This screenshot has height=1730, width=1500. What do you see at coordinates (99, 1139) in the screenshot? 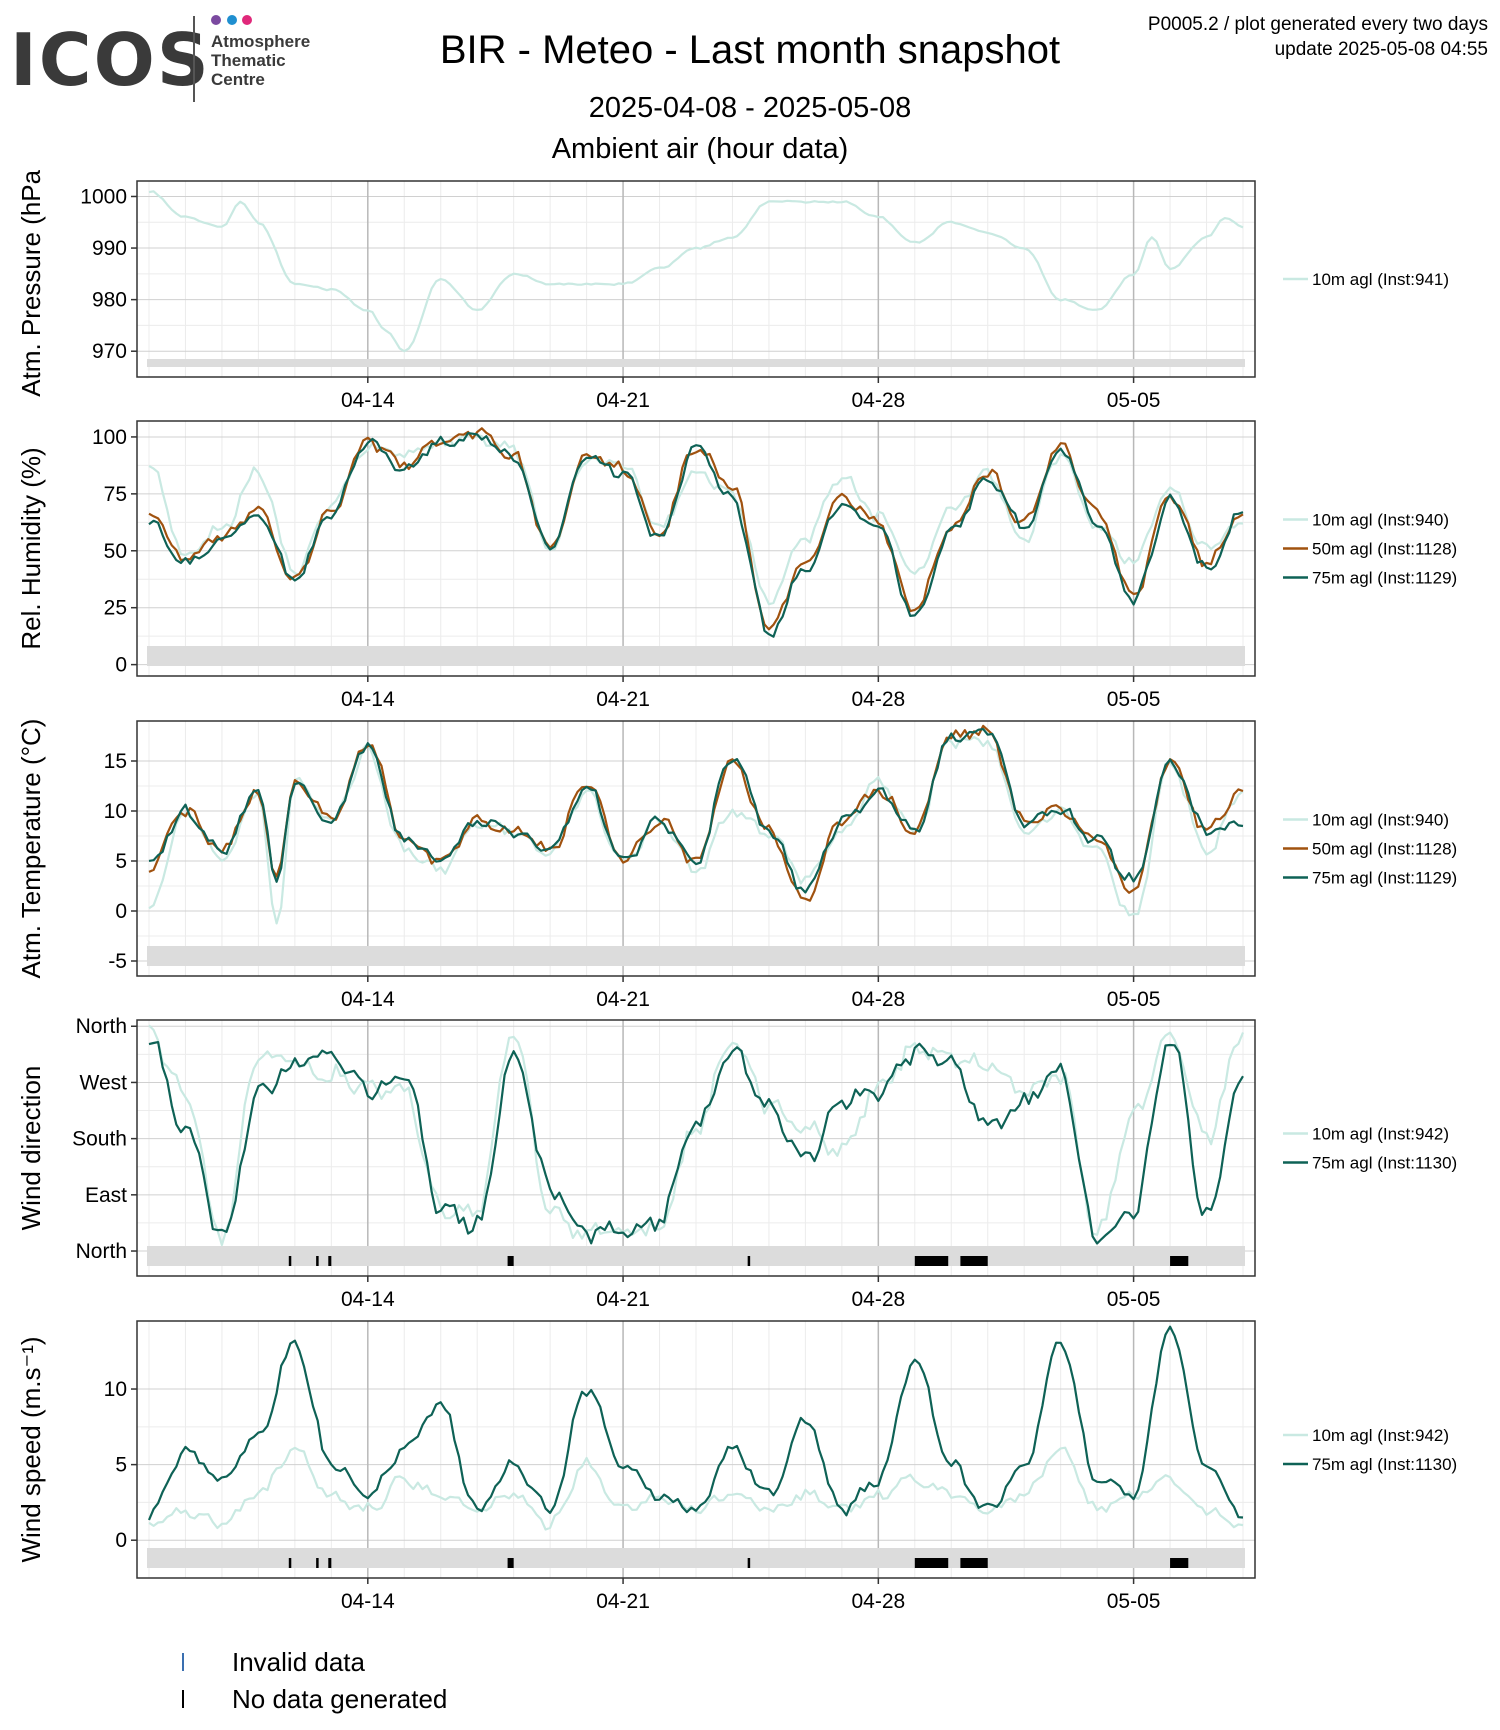
I see `y-tick-label: South` at bounding box center [99, 1139].